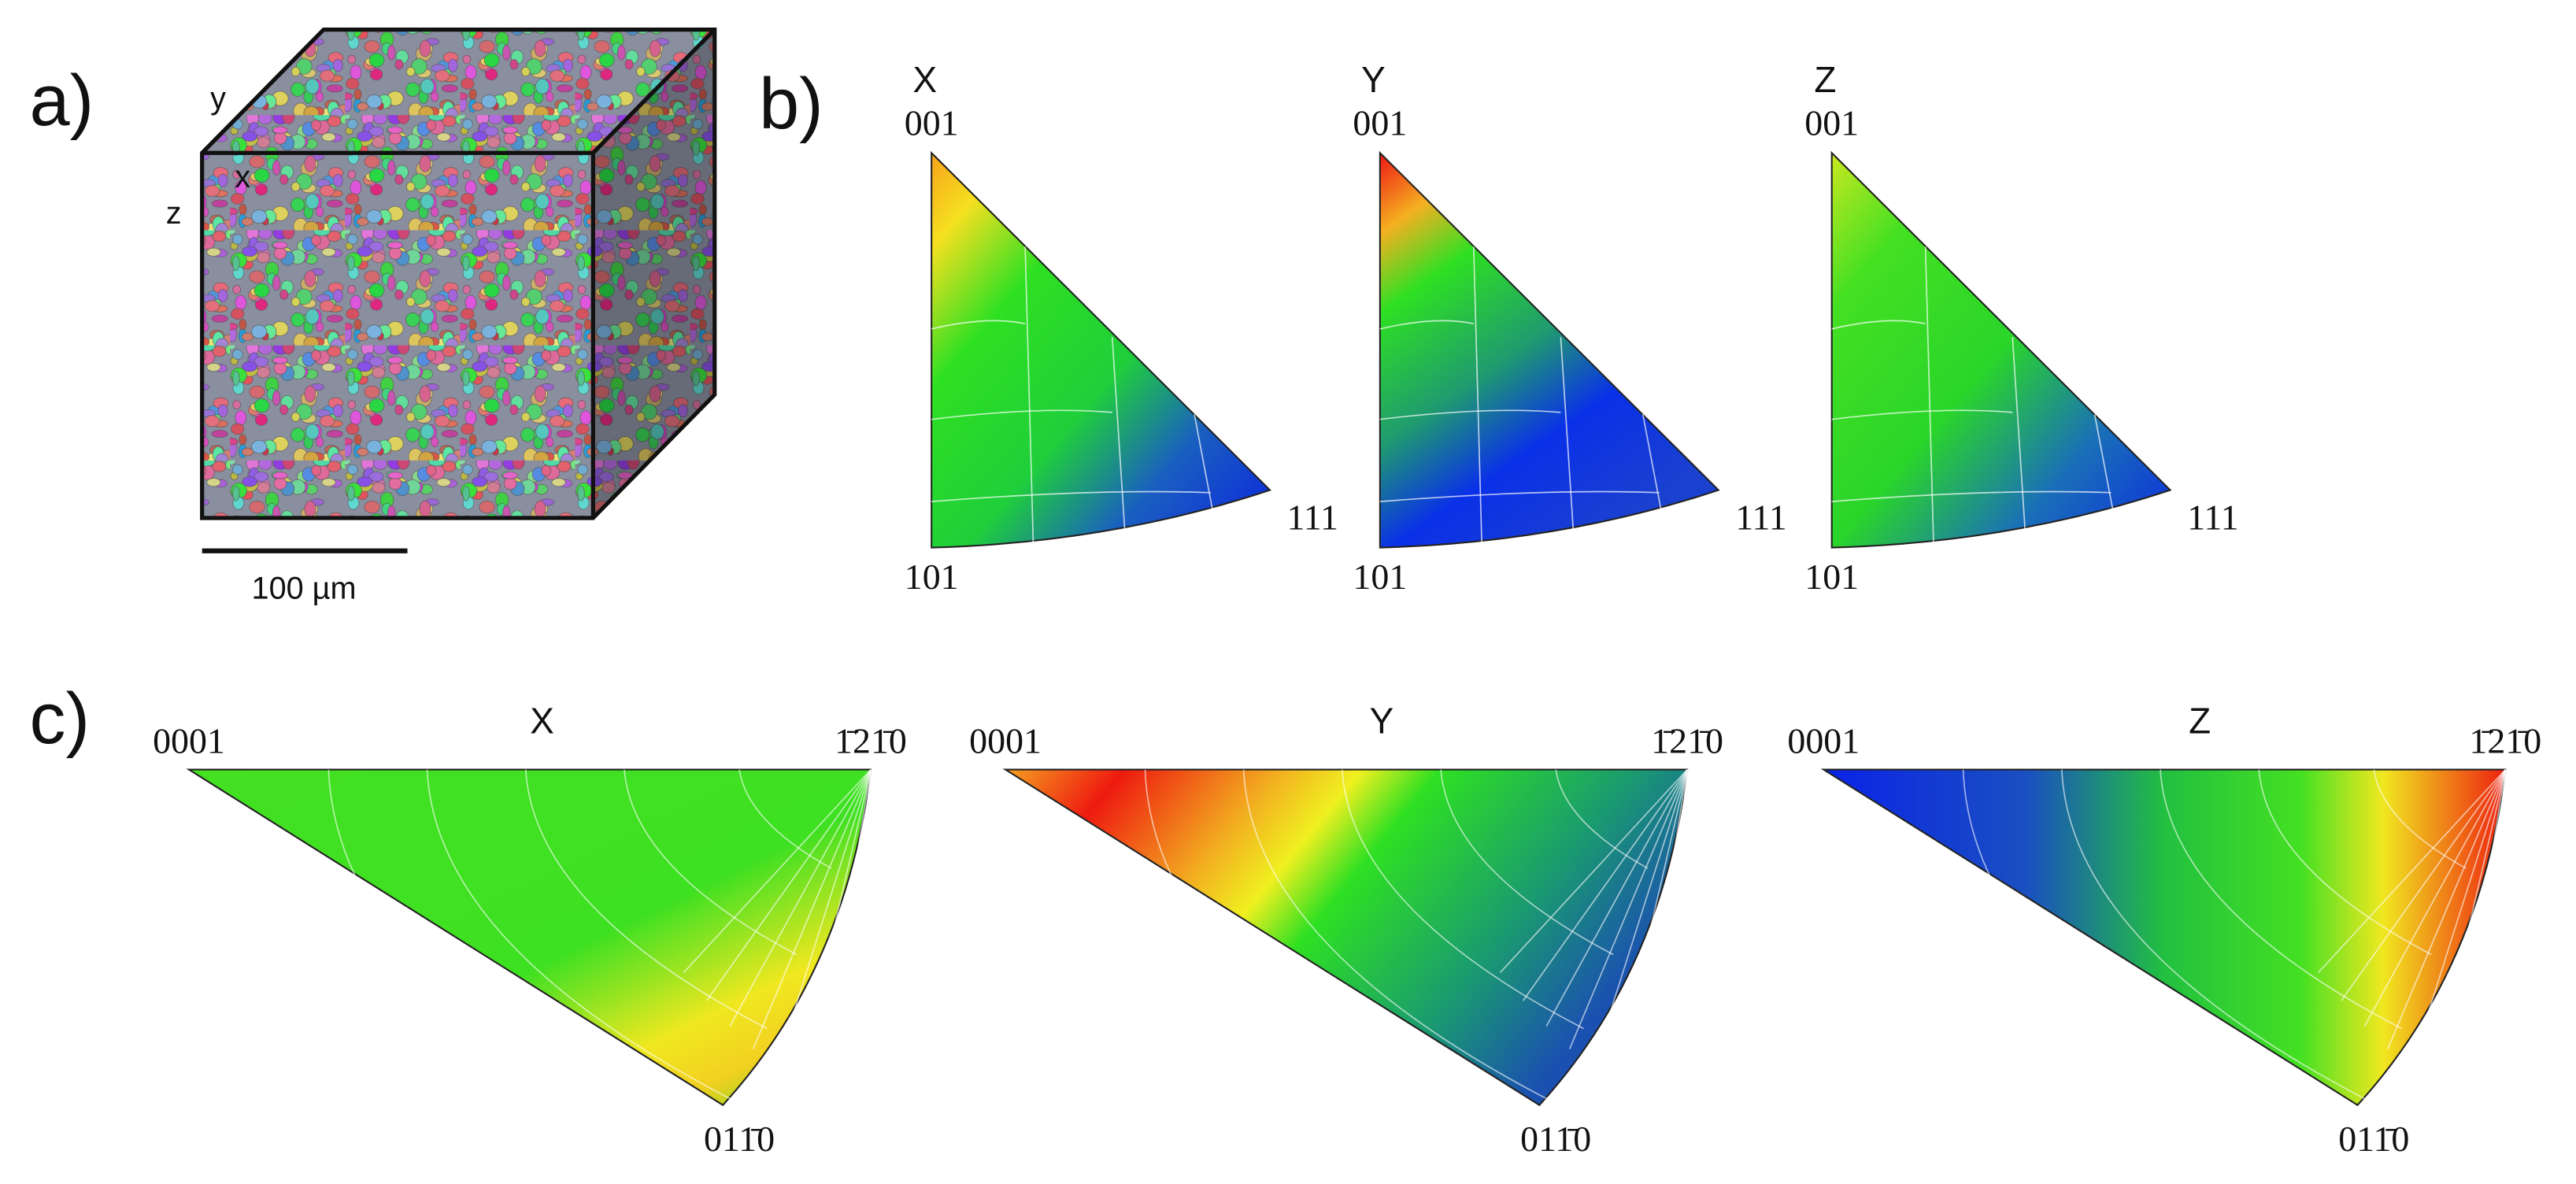 The image size is (2576, 1184). Describe the element at coordinates (304, 588) in the screenshot. I see `scale-bar-label: 100 µm` at that location.